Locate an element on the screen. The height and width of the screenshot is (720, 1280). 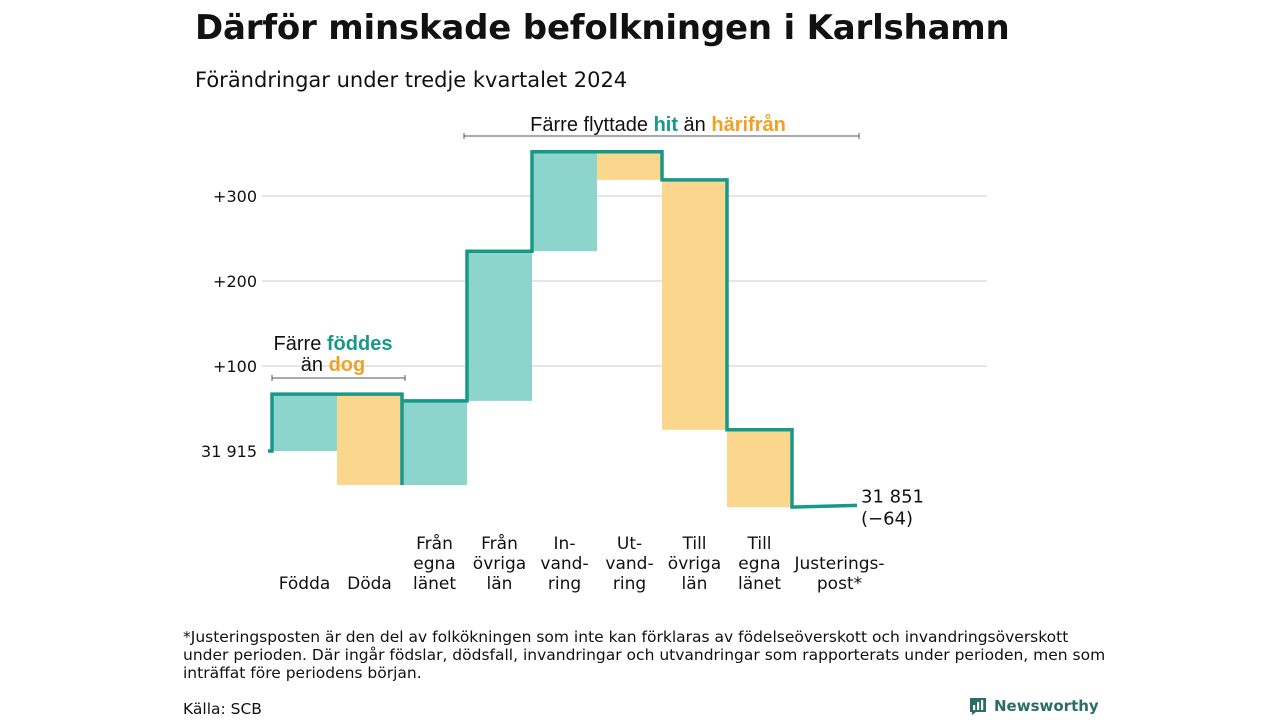
category-label-4-line-2: ring is located at coordinates (564, 584).